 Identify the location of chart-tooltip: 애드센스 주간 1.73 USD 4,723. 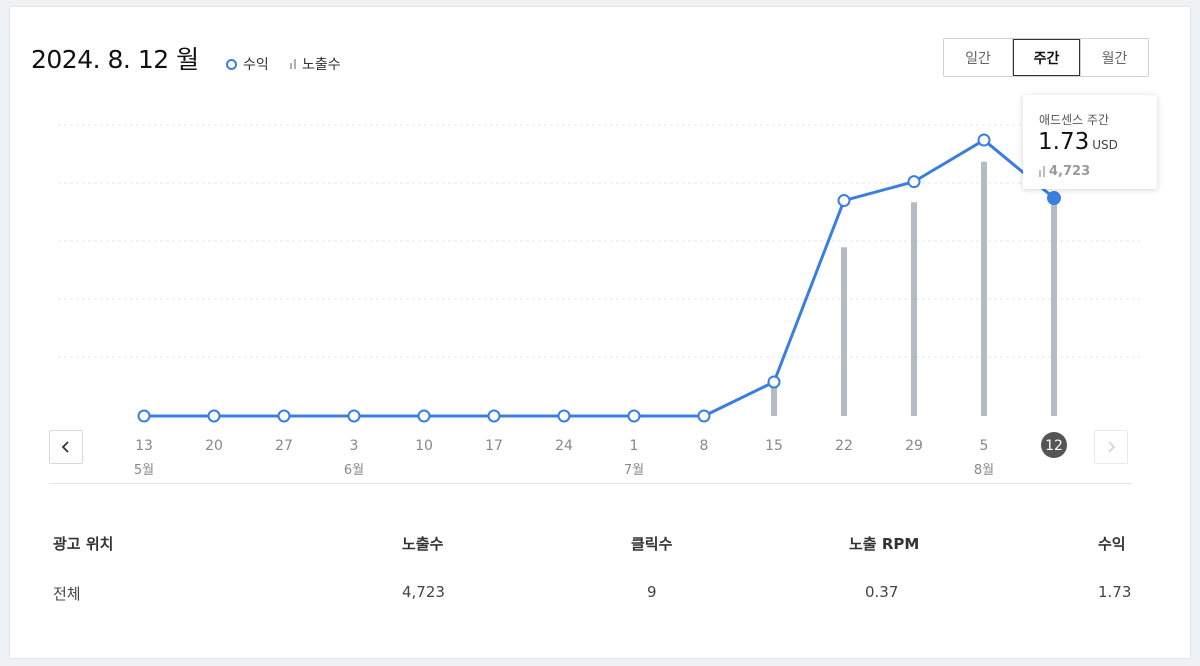
(1090, 142).